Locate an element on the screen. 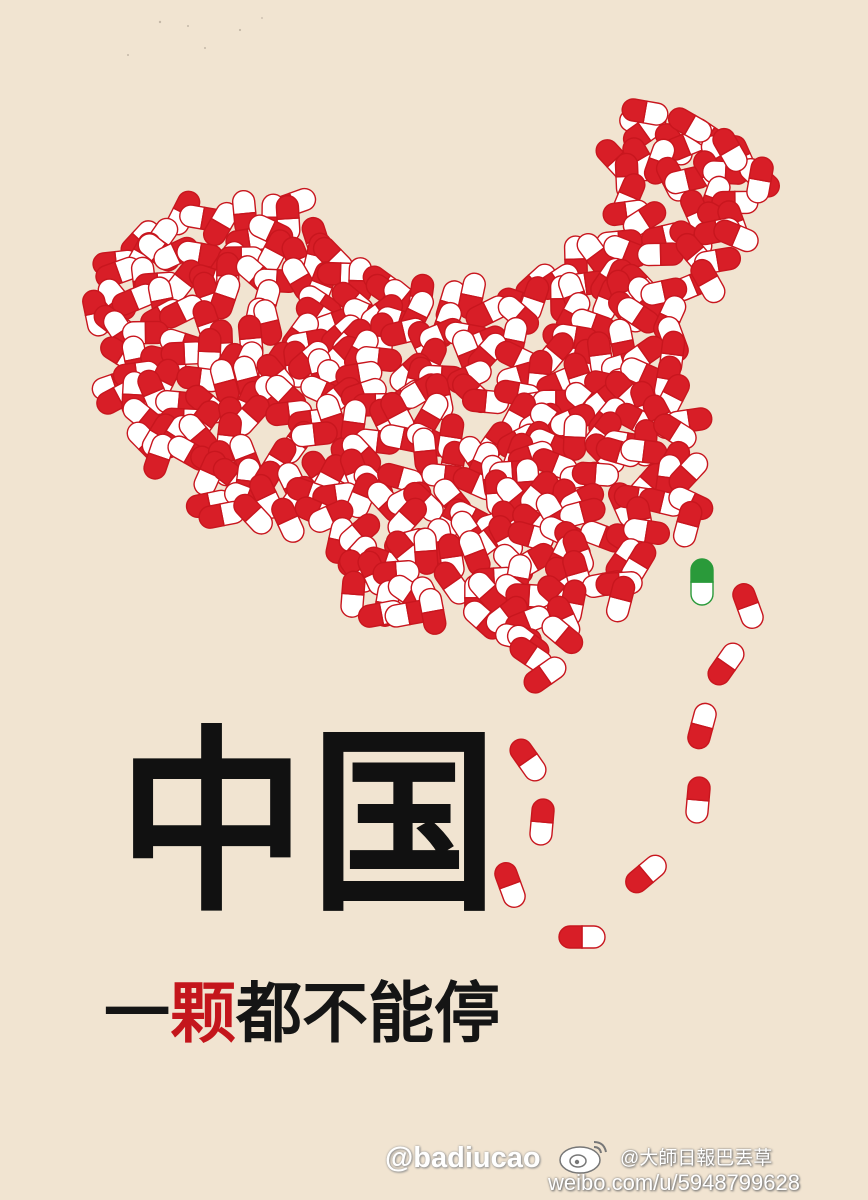 The image size is (868, 1200). poster-subtitle: 一颗都不能停 is located at coordinates (302, 1013).